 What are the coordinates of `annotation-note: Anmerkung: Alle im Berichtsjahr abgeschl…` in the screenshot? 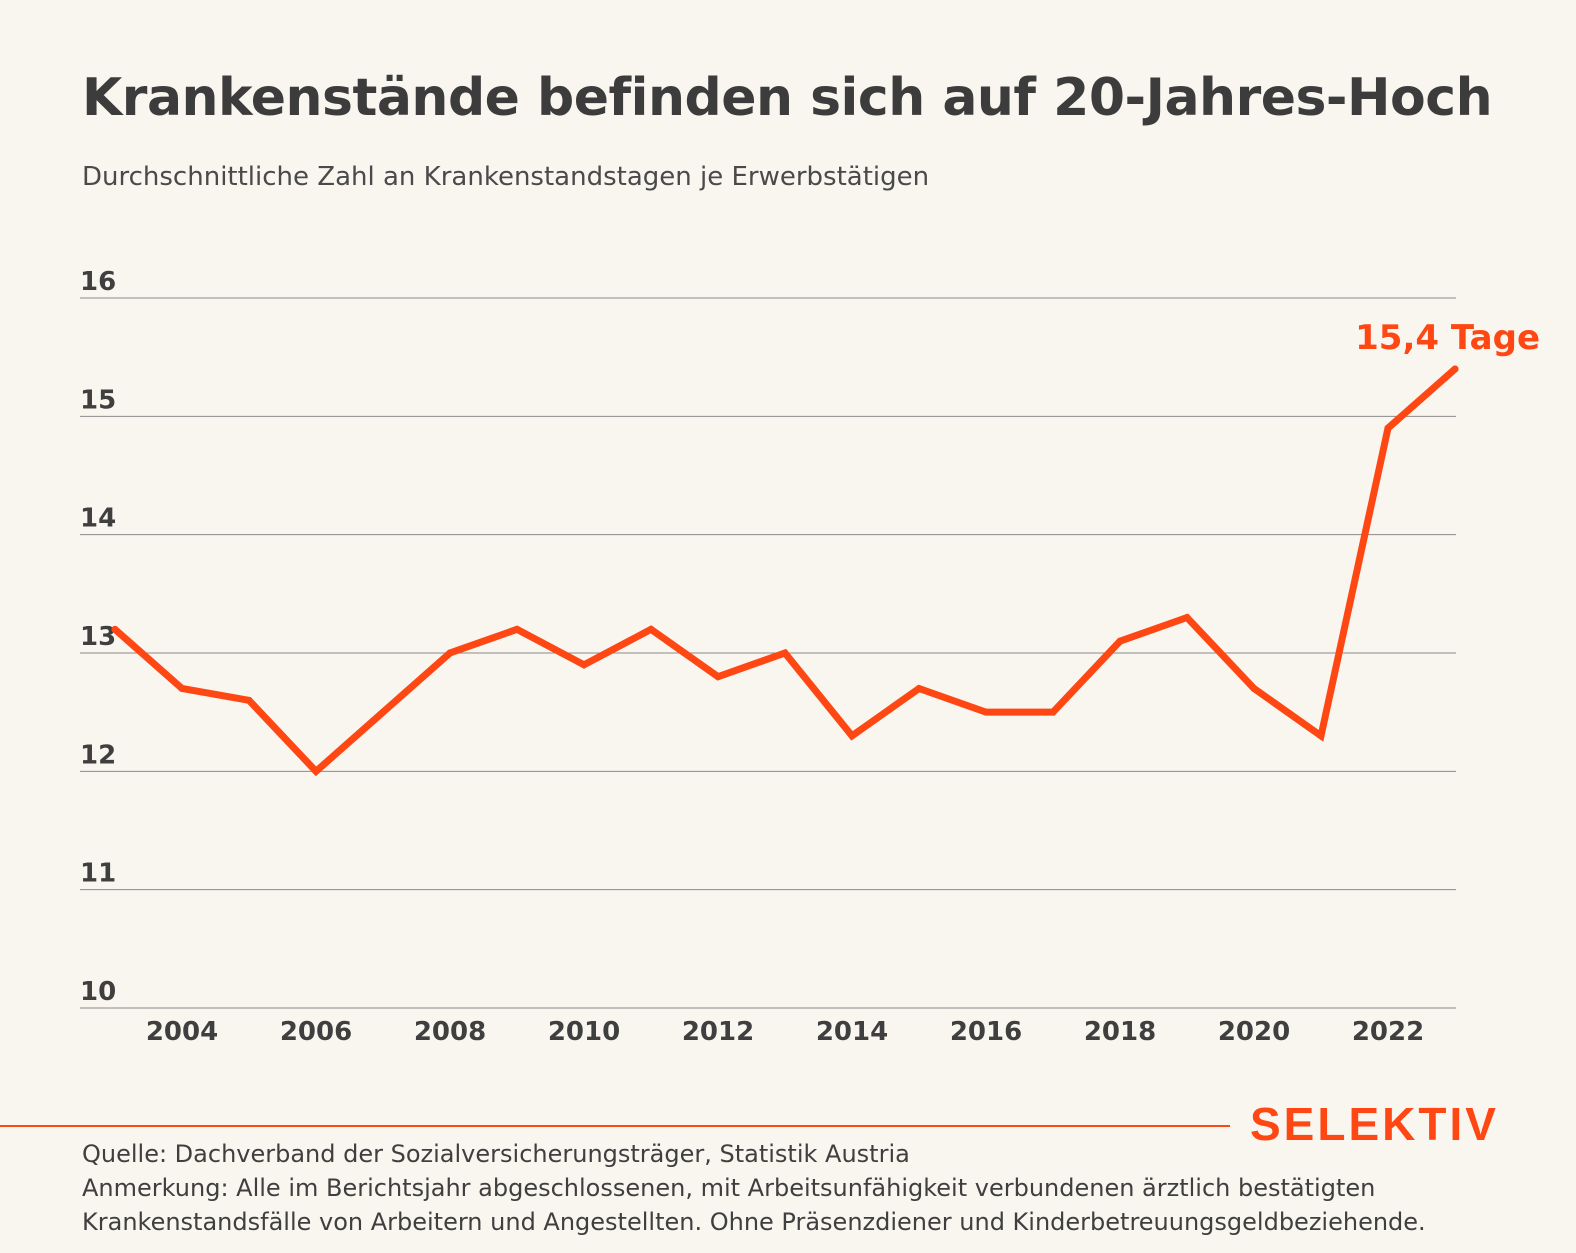 It's located at (754, 1205).